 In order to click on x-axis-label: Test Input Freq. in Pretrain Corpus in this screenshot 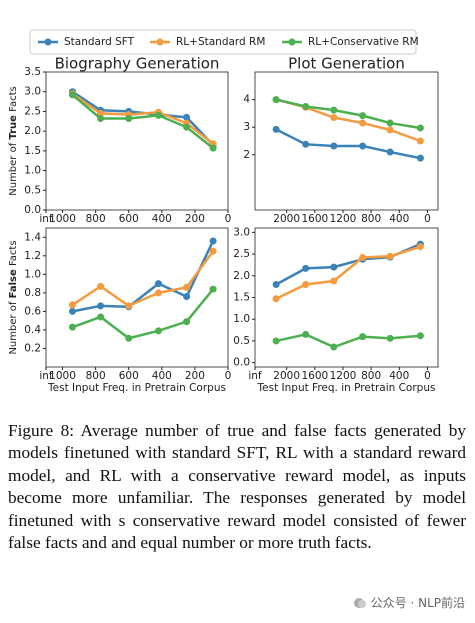, I will do `click(136, 388)`.